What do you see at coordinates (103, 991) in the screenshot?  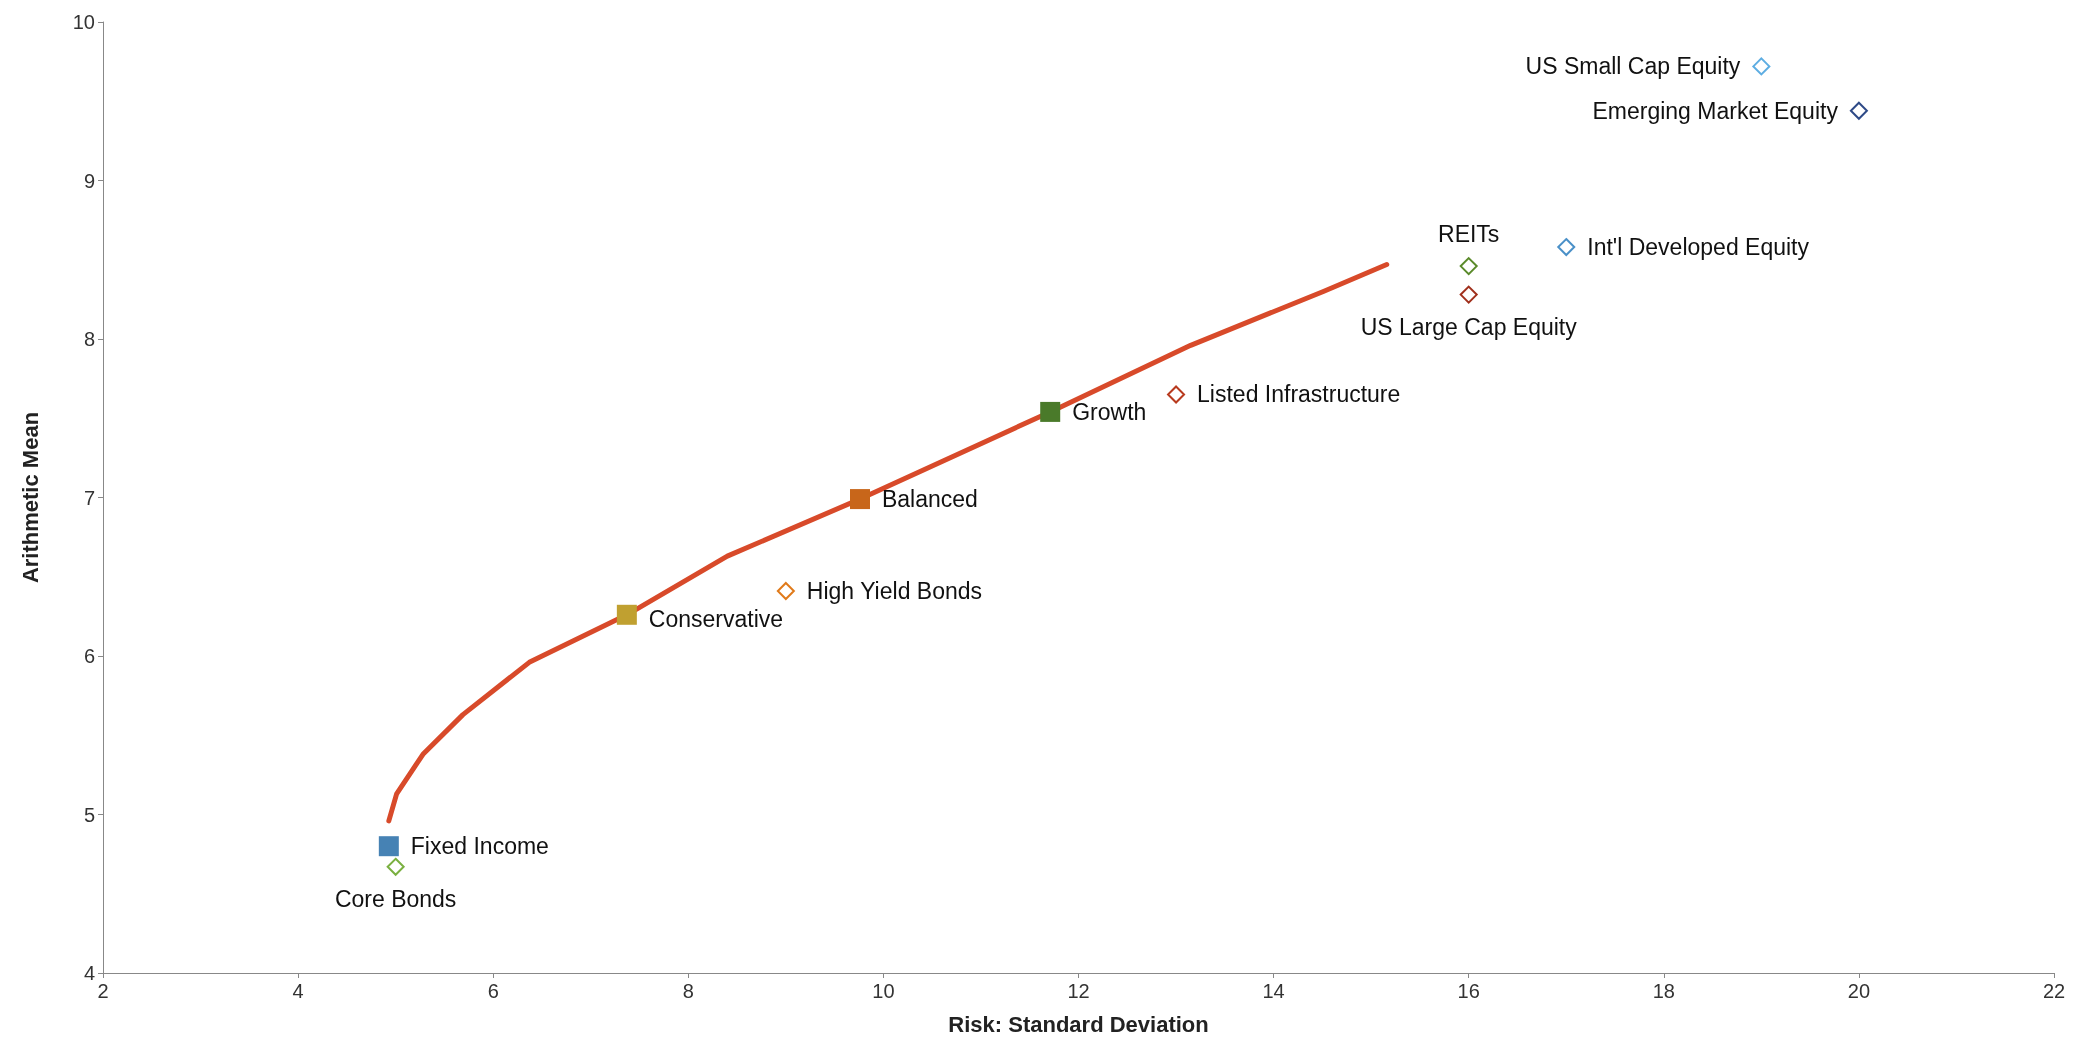 I see `x-tick-label: 2` at bounding box center [103, 991].